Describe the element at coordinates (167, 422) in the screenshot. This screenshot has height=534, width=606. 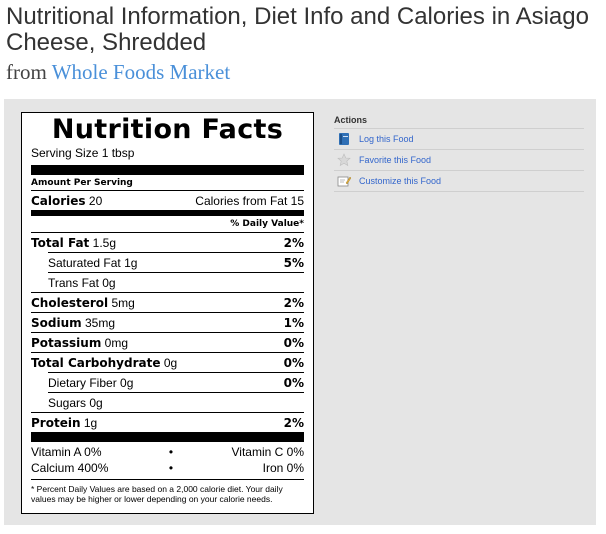
I see `nutrient-row-protein: Protein 1g 2%` at that location.